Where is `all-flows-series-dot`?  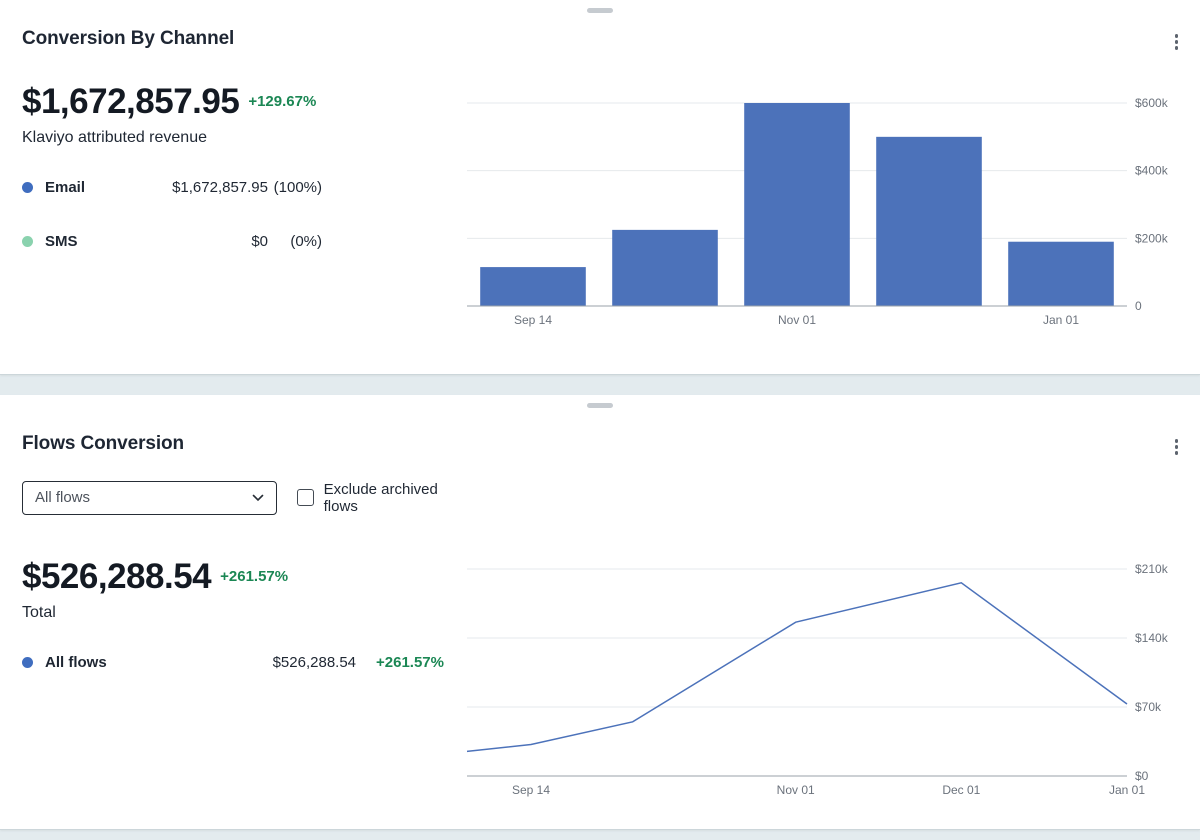 all-flows-series-dot is located at coordinates (27, 662).